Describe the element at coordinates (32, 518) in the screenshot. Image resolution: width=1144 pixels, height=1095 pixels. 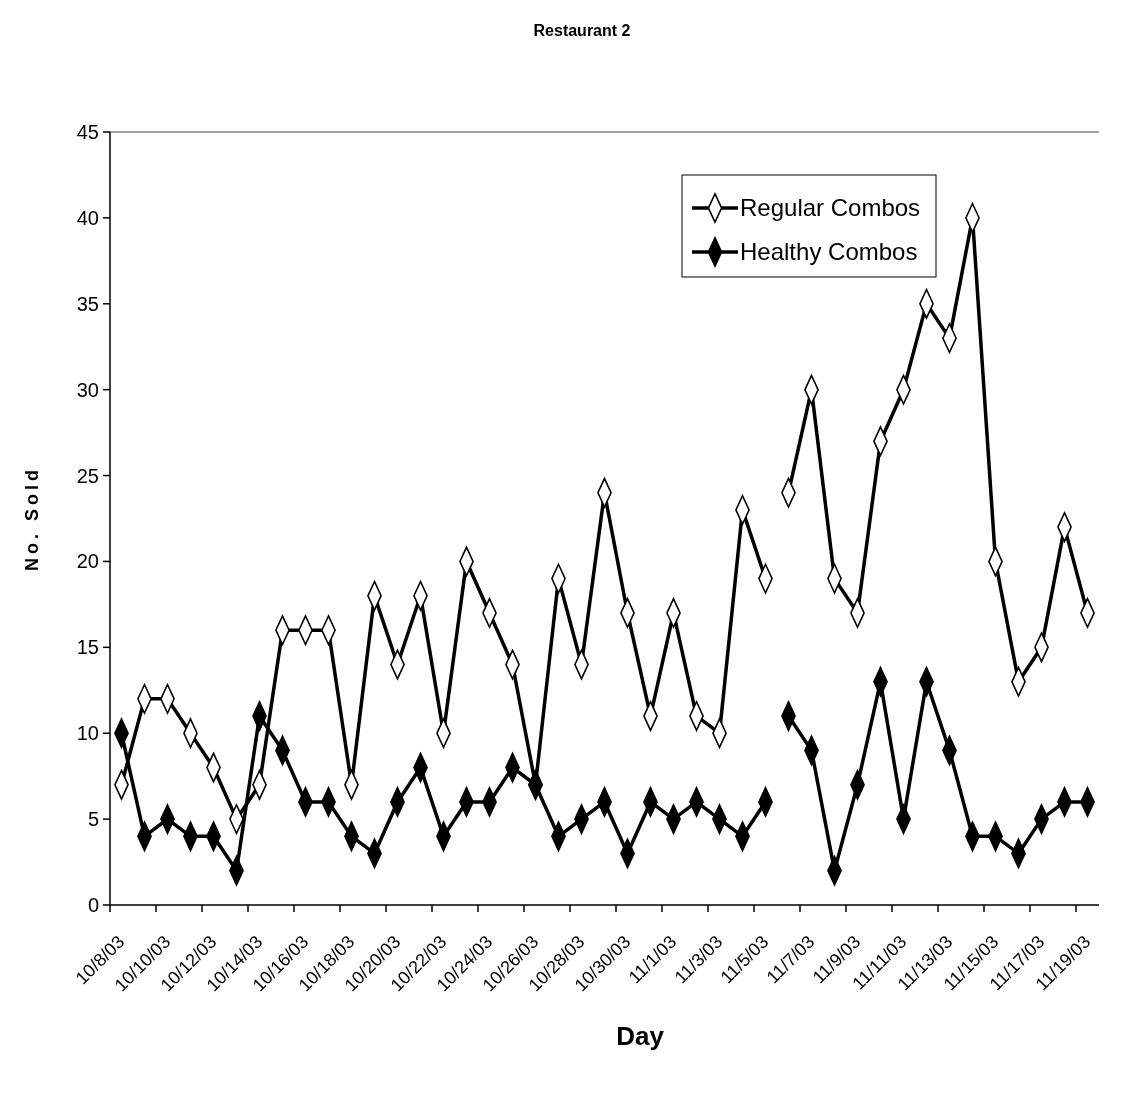
I see `y-axis-title: No. Sold` at that location.